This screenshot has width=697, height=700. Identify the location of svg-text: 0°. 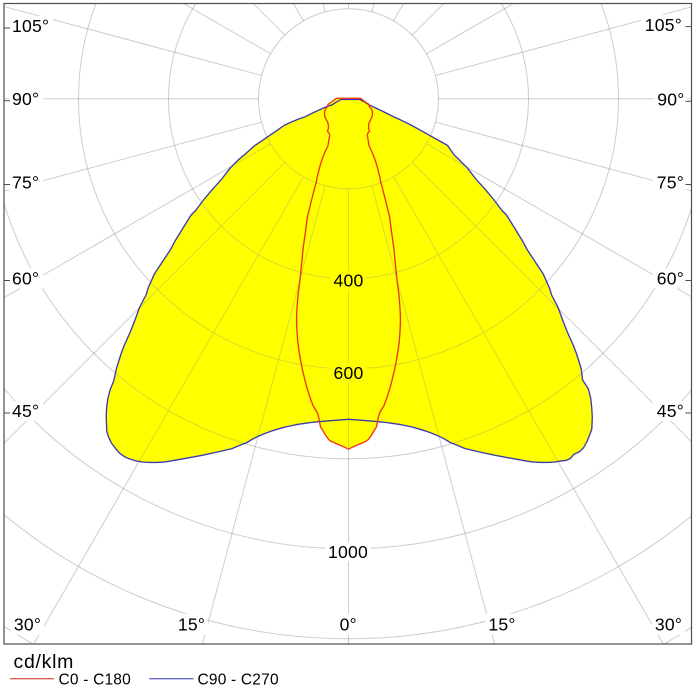
(348, 625).